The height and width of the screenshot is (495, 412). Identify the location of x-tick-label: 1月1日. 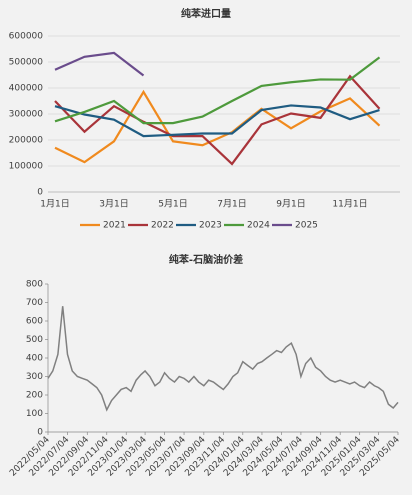
(54, 204).